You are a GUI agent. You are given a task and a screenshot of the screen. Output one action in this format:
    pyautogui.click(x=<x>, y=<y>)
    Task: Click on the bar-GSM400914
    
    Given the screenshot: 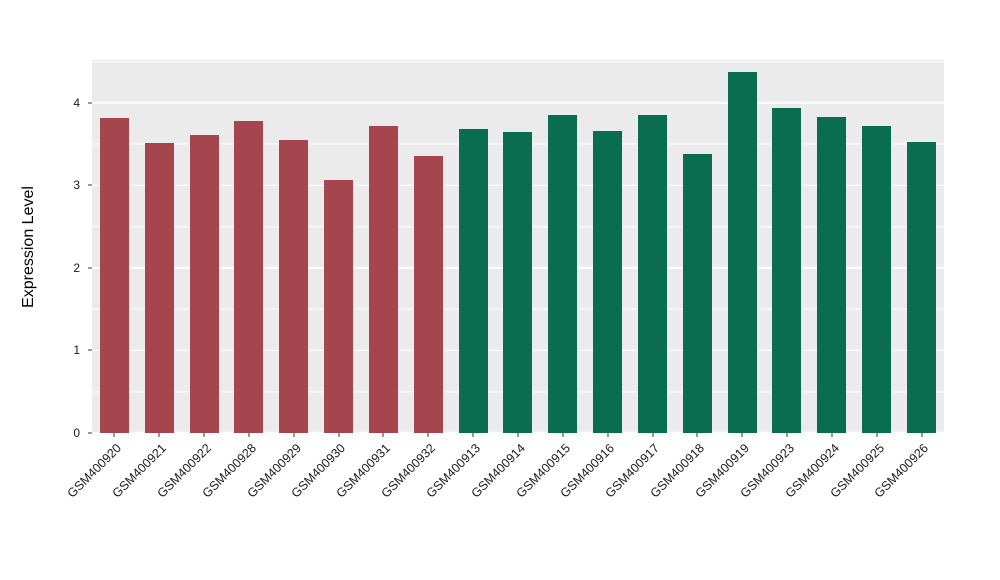 What is the action you would take?
    pyautogui.click(x=518, y=282)
    